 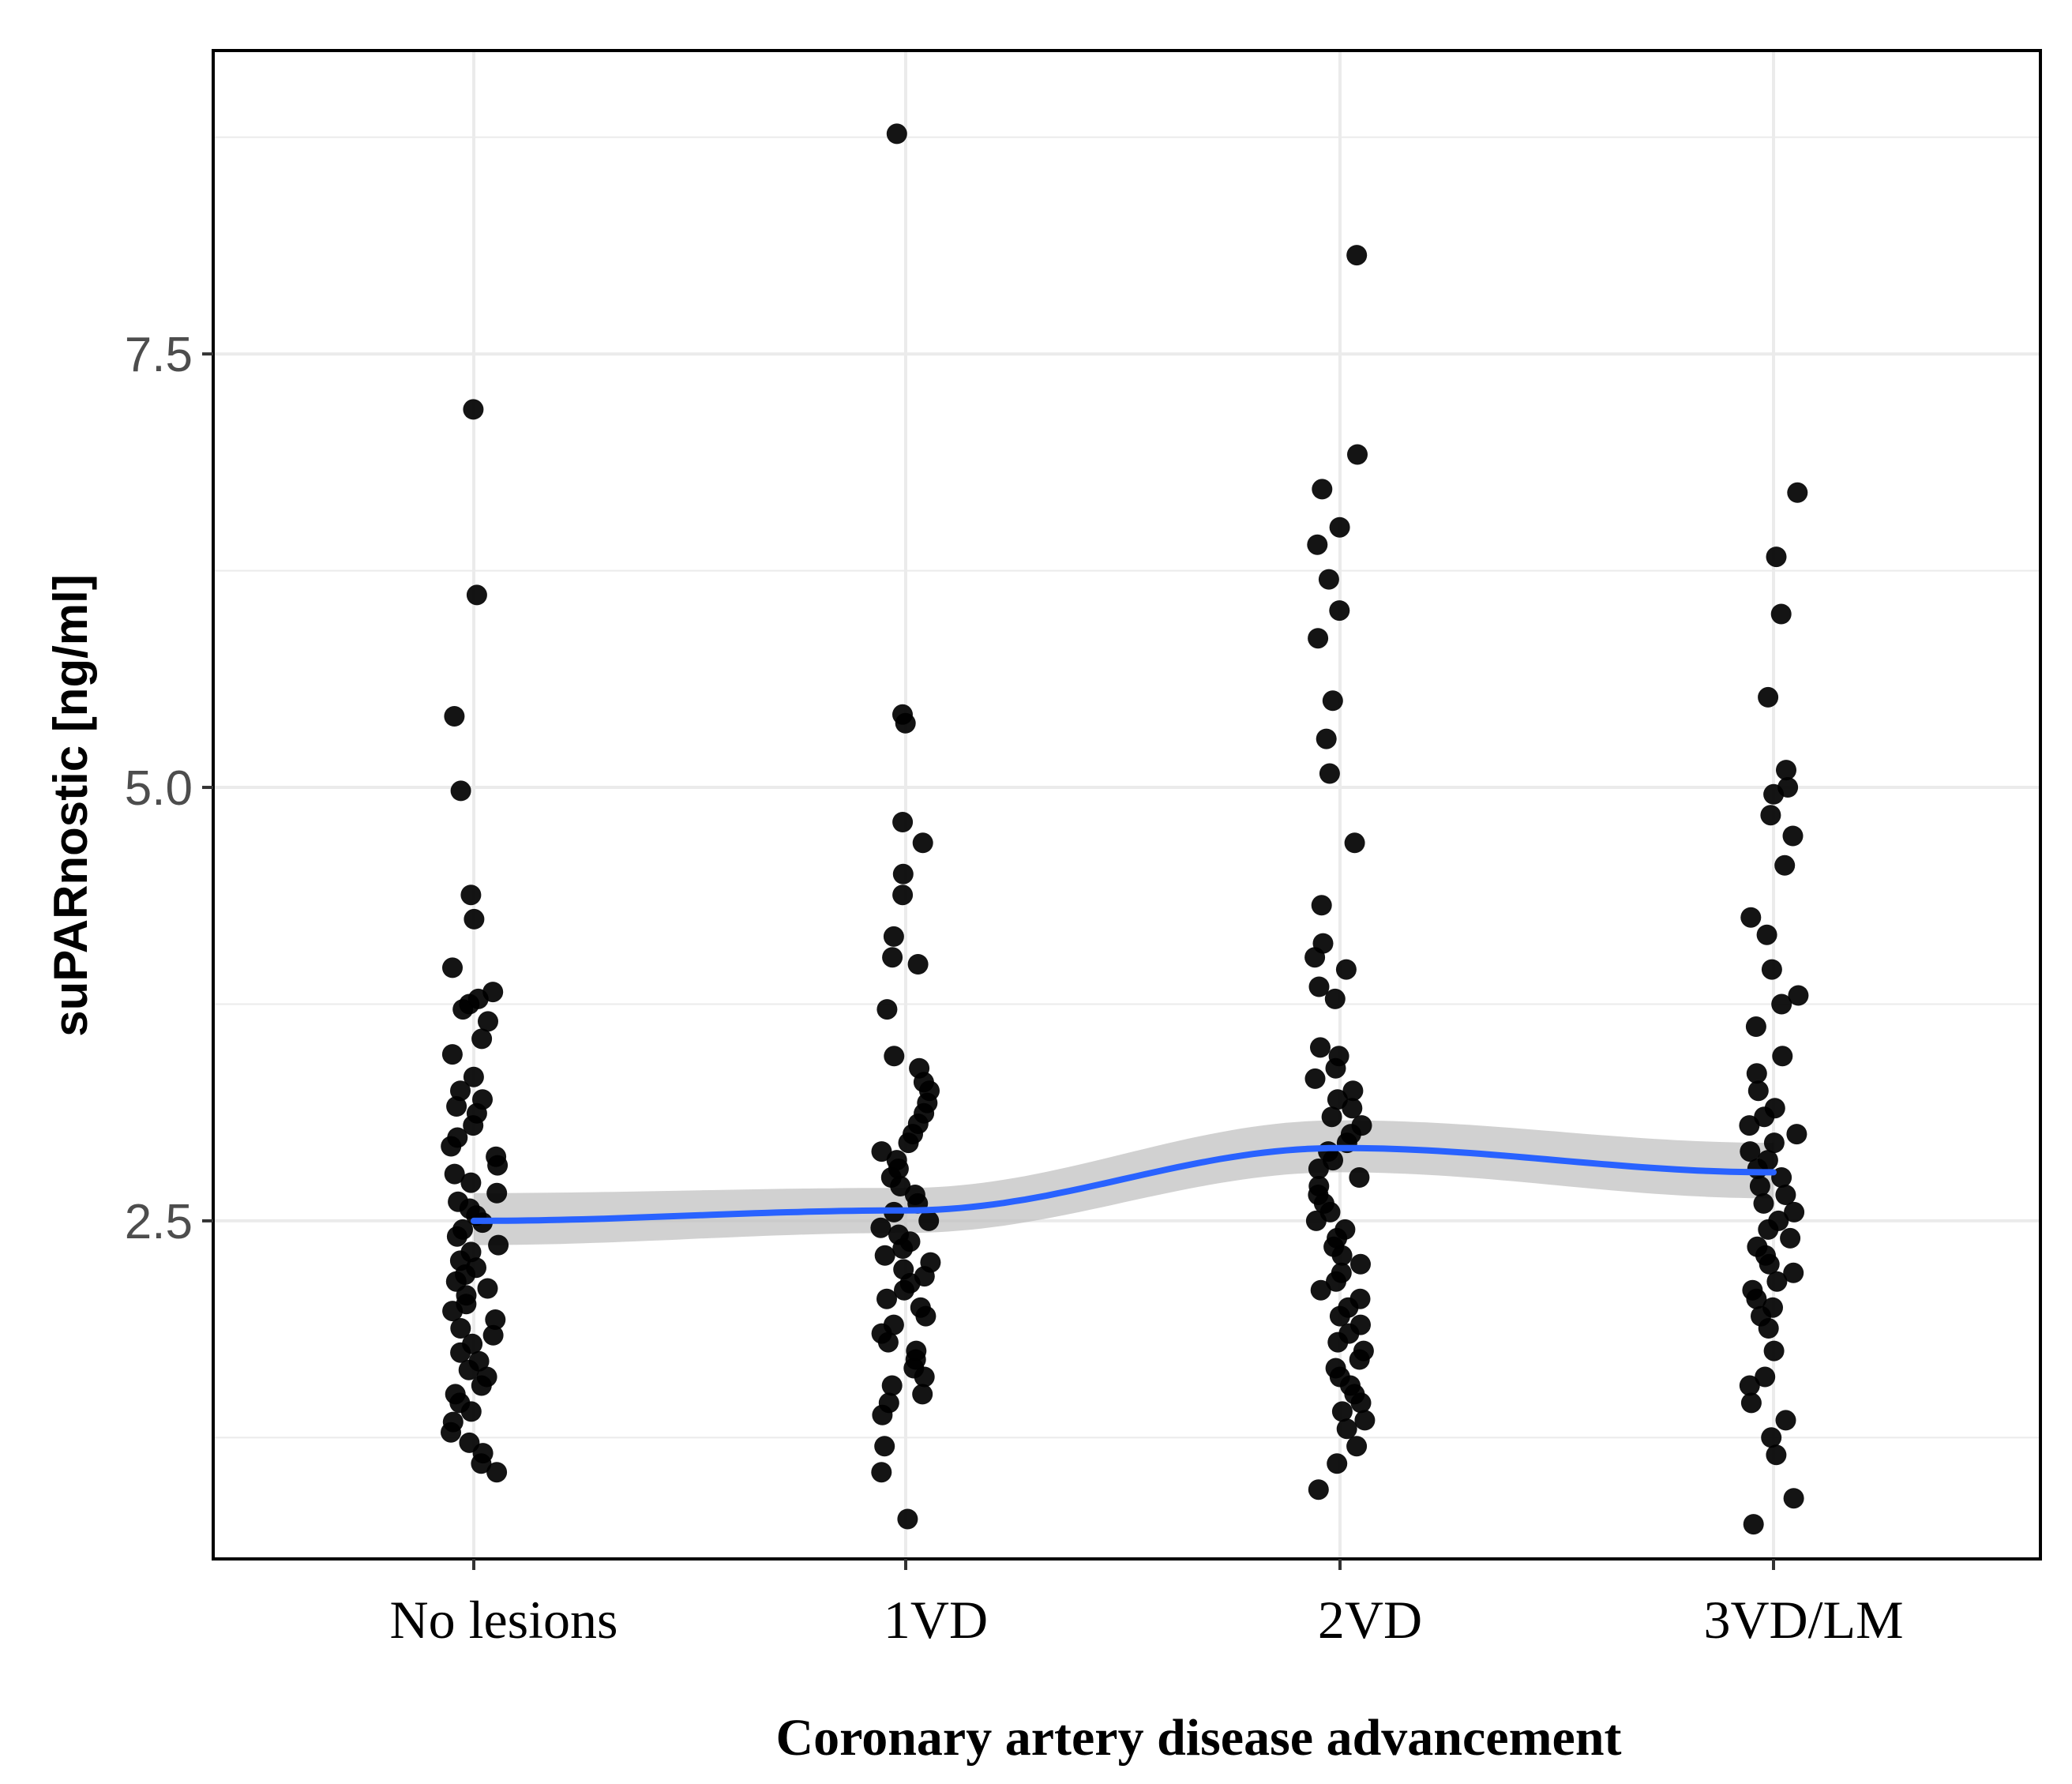 I want to click on y-tick-label-1: 5.0, so click(x=159, y=789).